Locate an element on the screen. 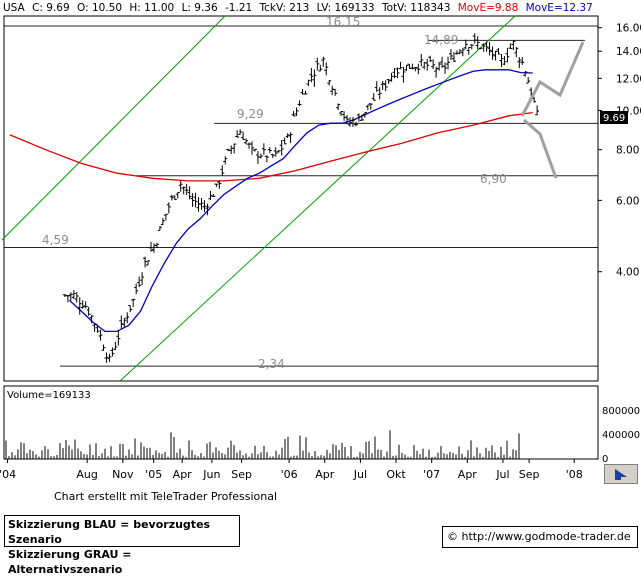 The height and width of the screenshot is (577, 641). y-tick-label: 12.00 is located at coordinates (628, 79).